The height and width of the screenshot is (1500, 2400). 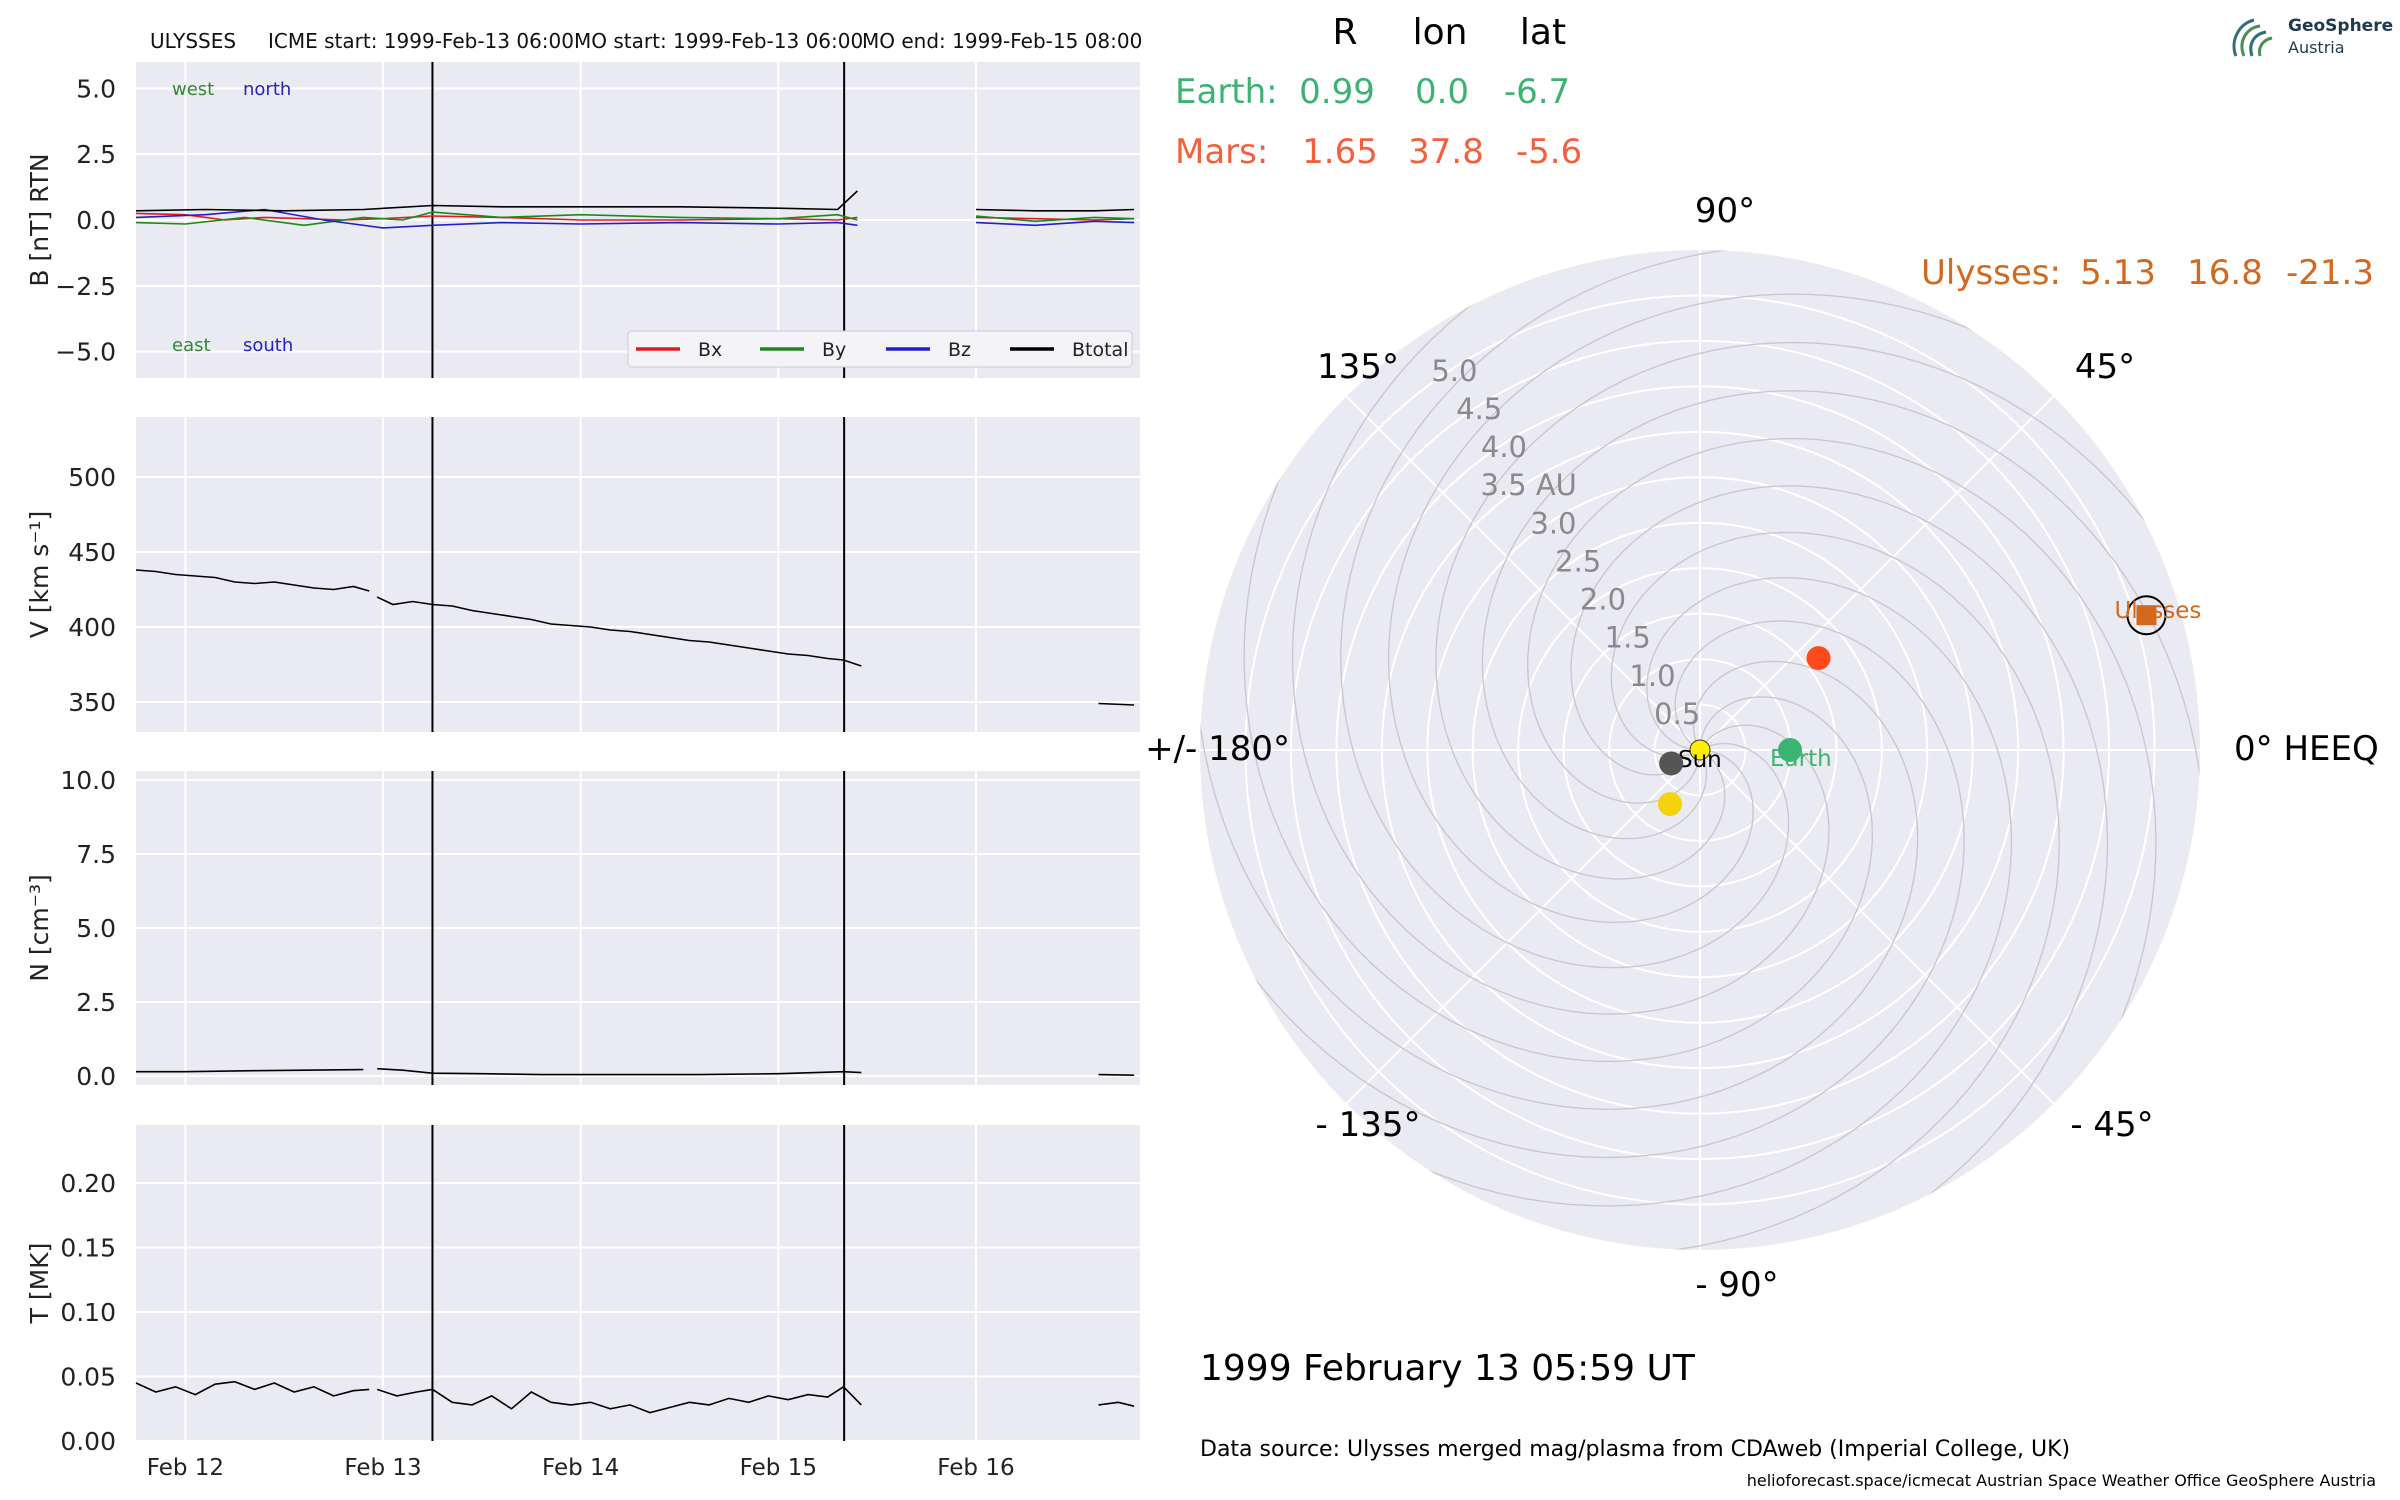 I want to click on radial-tick-label: 1.5, so click(x=1628, y=638).